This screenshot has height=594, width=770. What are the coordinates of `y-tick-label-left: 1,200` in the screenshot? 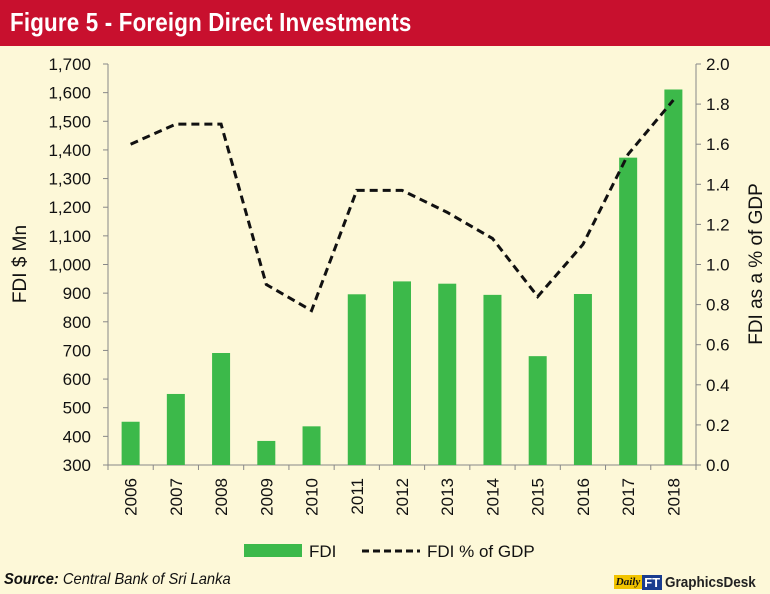 It's located at (69, 207).